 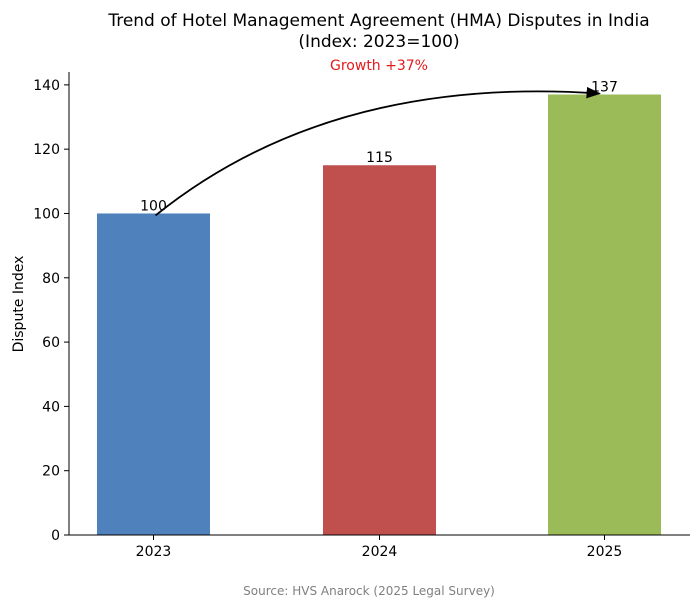 I want to click on bar-2023, so click(x=153, y=374).